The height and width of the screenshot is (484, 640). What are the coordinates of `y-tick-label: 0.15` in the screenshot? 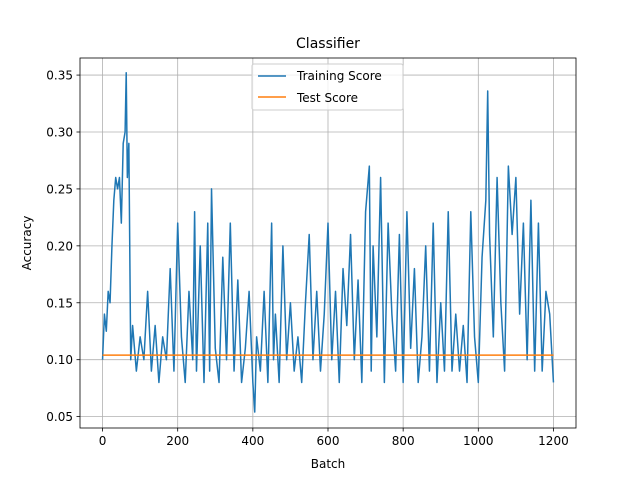 It's located at (59, 303).